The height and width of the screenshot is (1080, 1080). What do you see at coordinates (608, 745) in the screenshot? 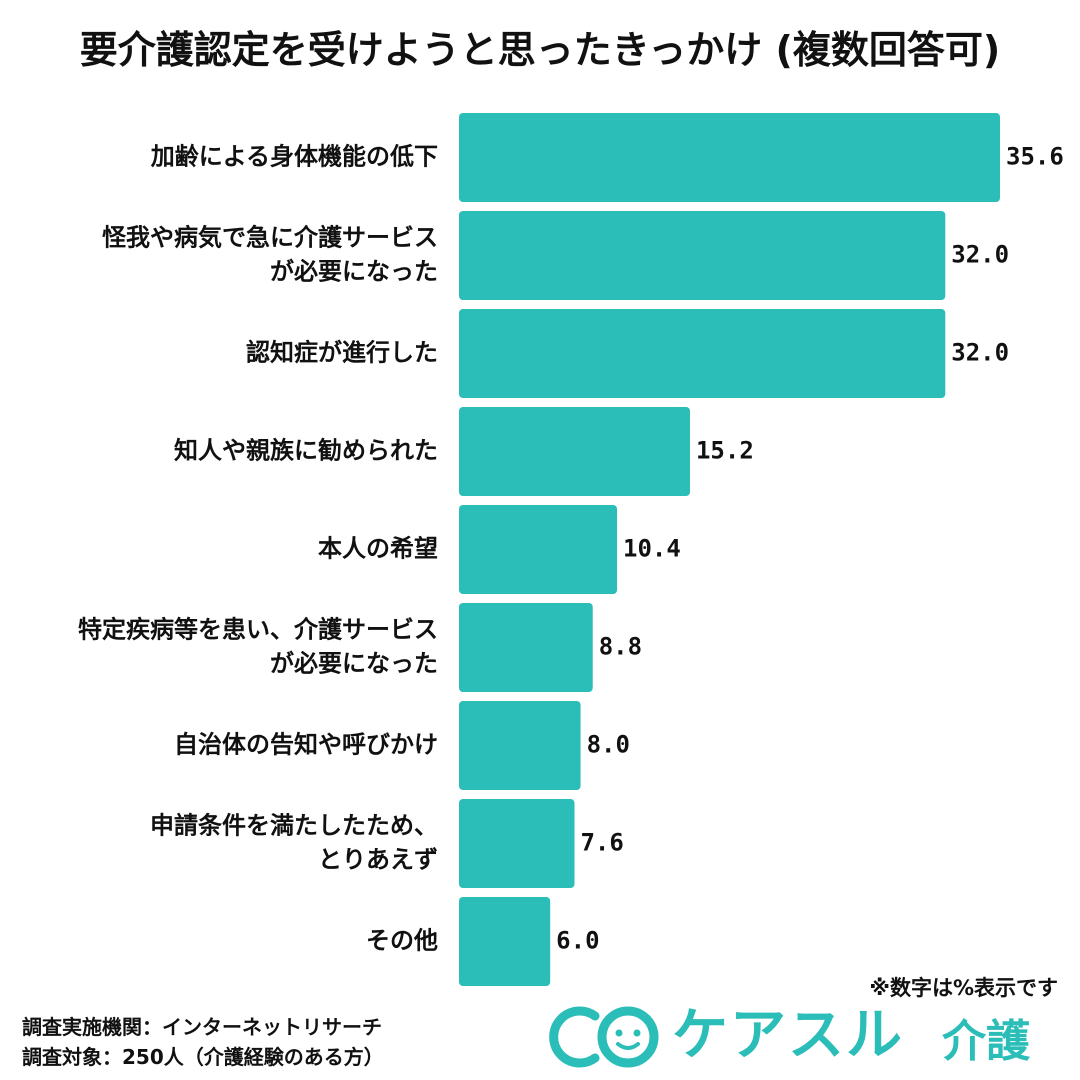
I see `value-label-6: 8.0` at bounding box center [608, 745].